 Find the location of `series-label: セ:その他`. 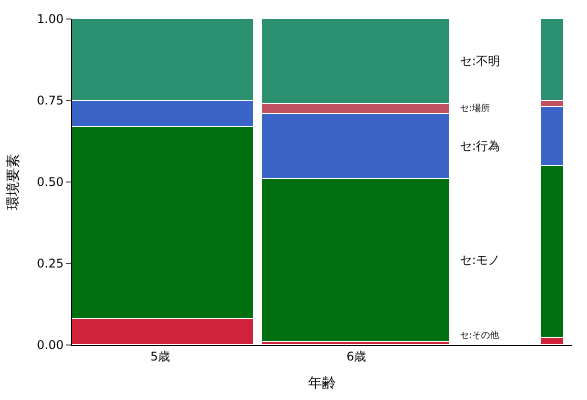

series-label: セ:その他 is located at coordinates (480, 335).